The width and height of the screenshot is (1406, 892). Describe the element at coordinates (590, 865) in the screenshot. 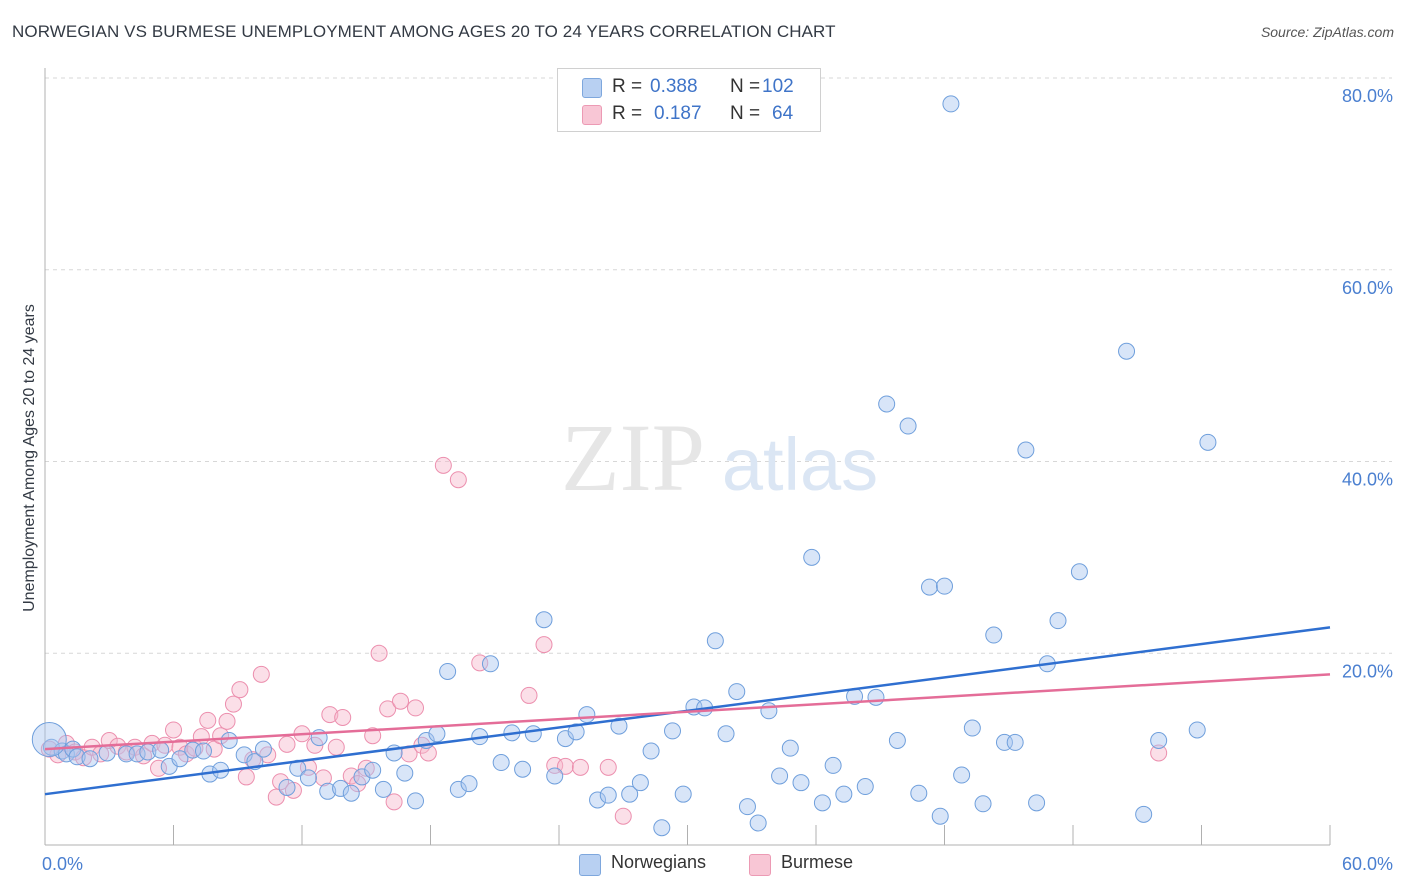

I see `norwegians-legend-swatch` at that location.